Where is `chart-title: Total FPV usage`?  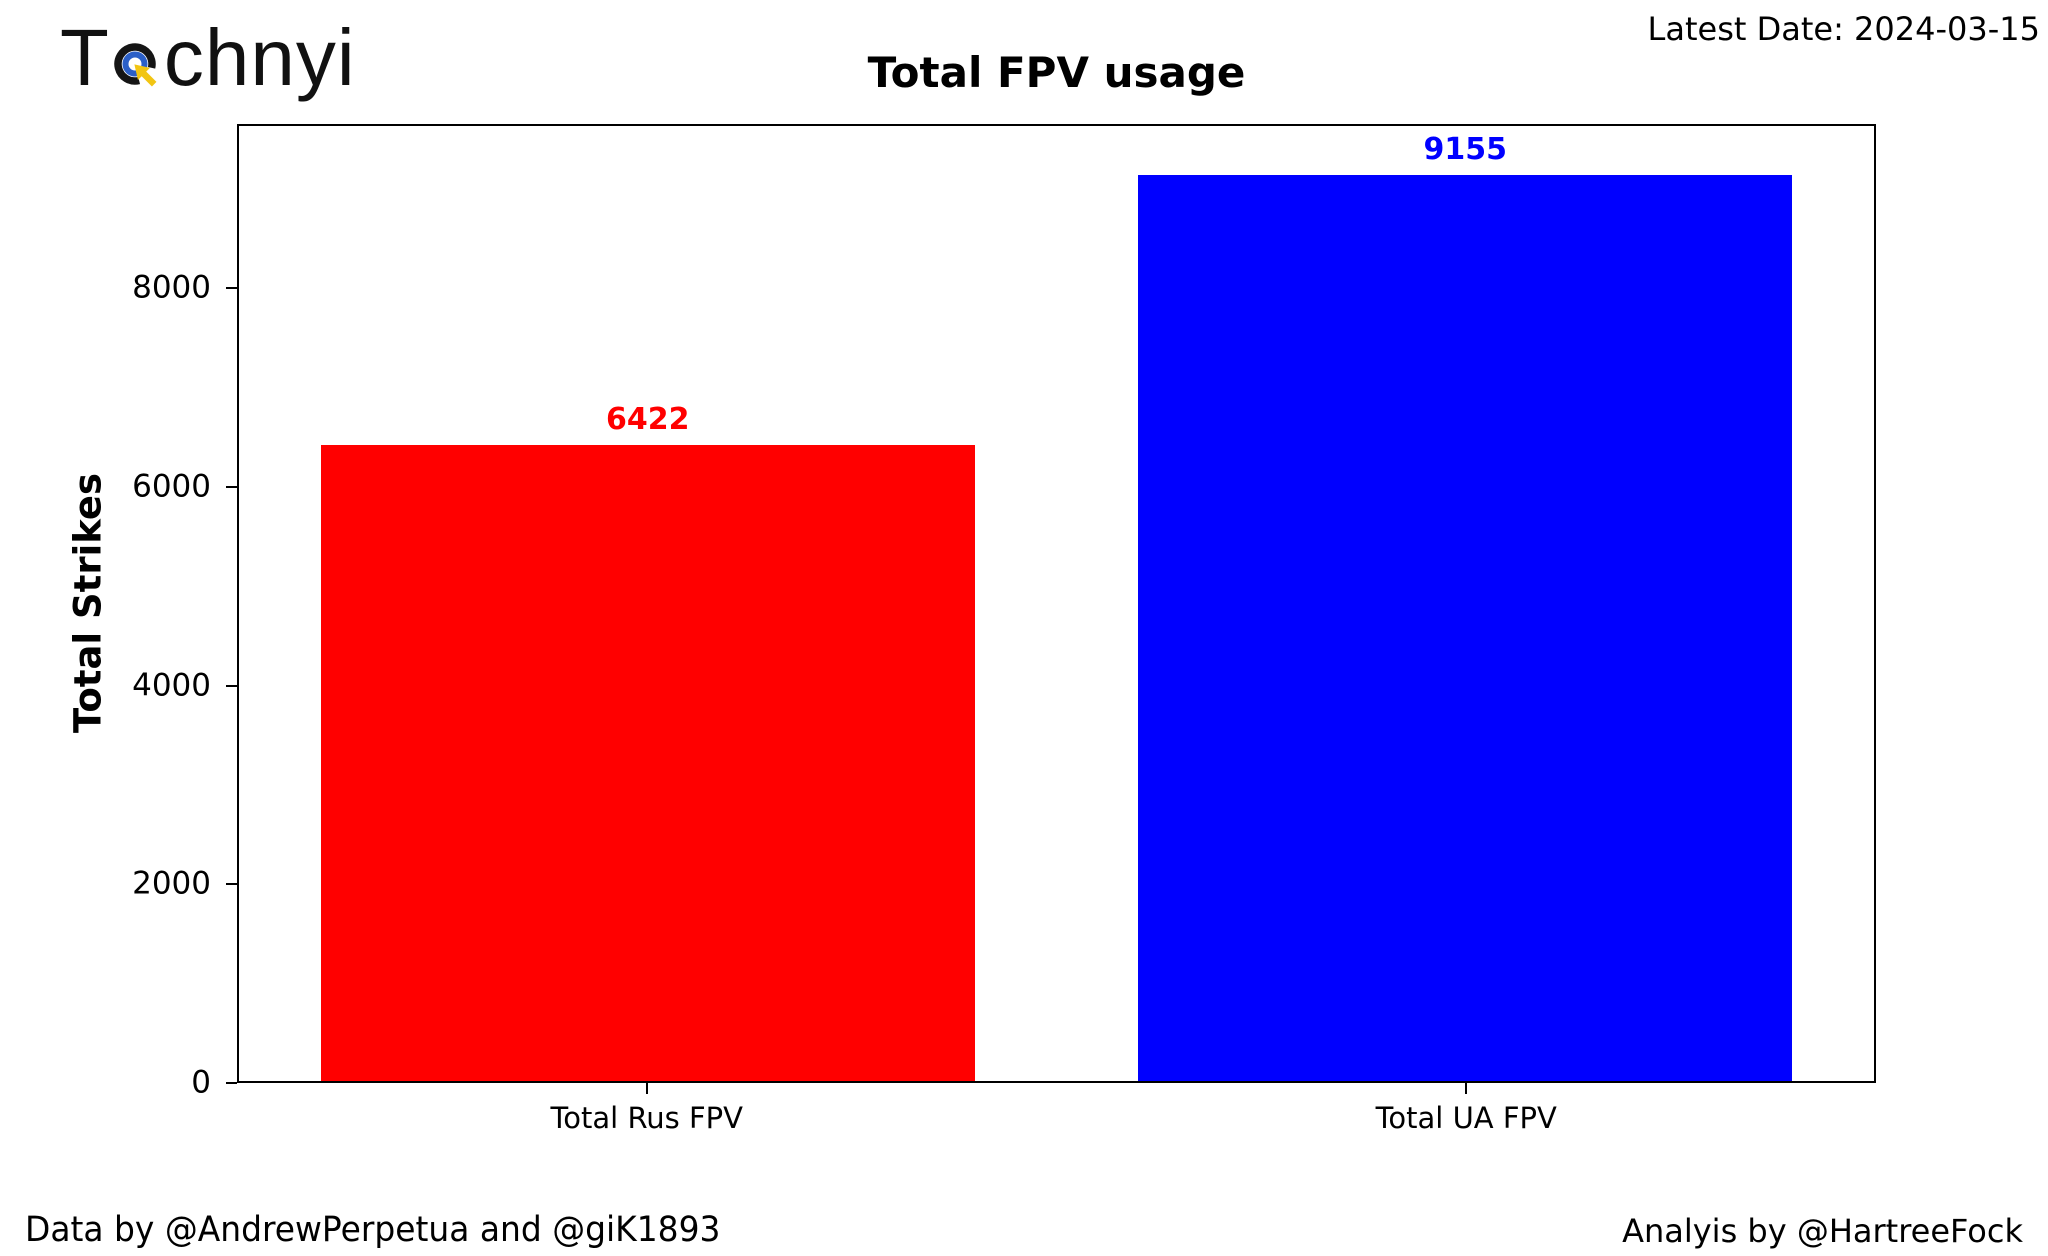 chart-title: Total FPV usage is located at coordinates (1056, 72).